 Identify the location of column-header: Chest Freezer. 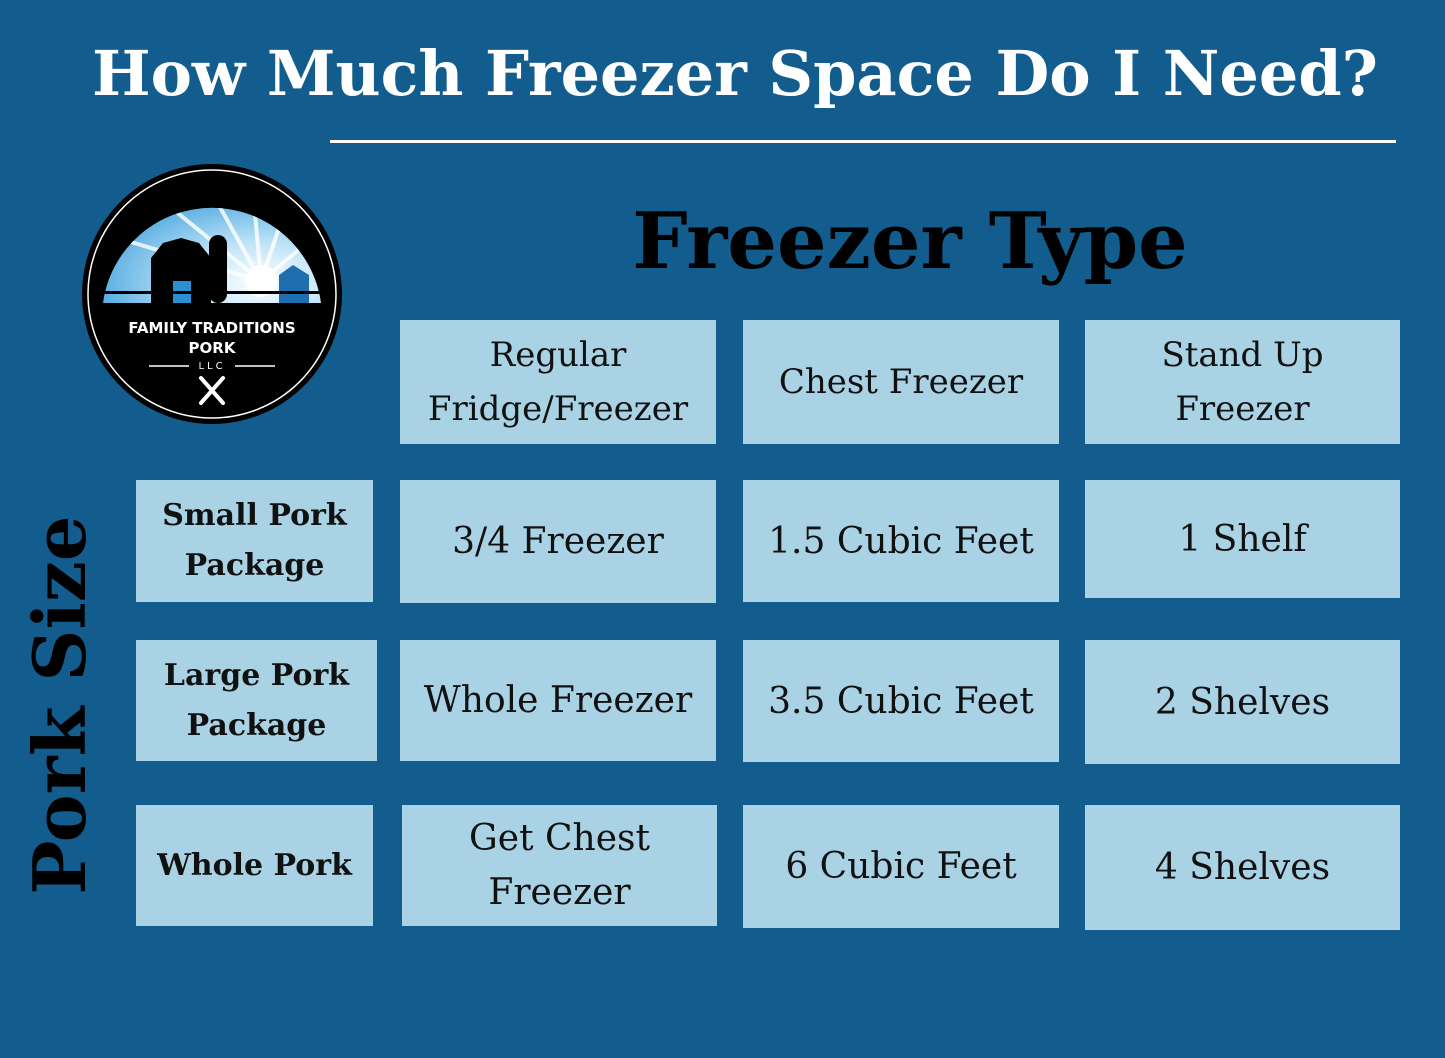
(901, 382).